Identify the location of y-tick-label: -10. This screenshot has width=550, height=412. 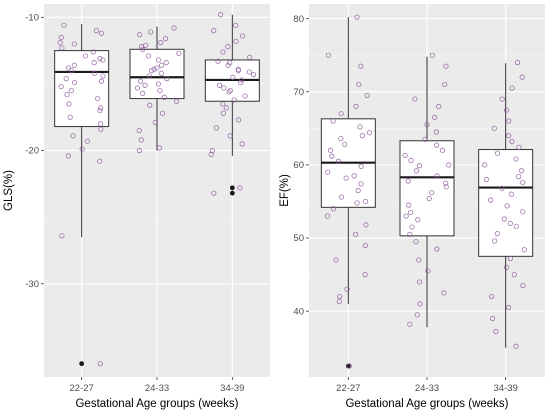
(32, 18).